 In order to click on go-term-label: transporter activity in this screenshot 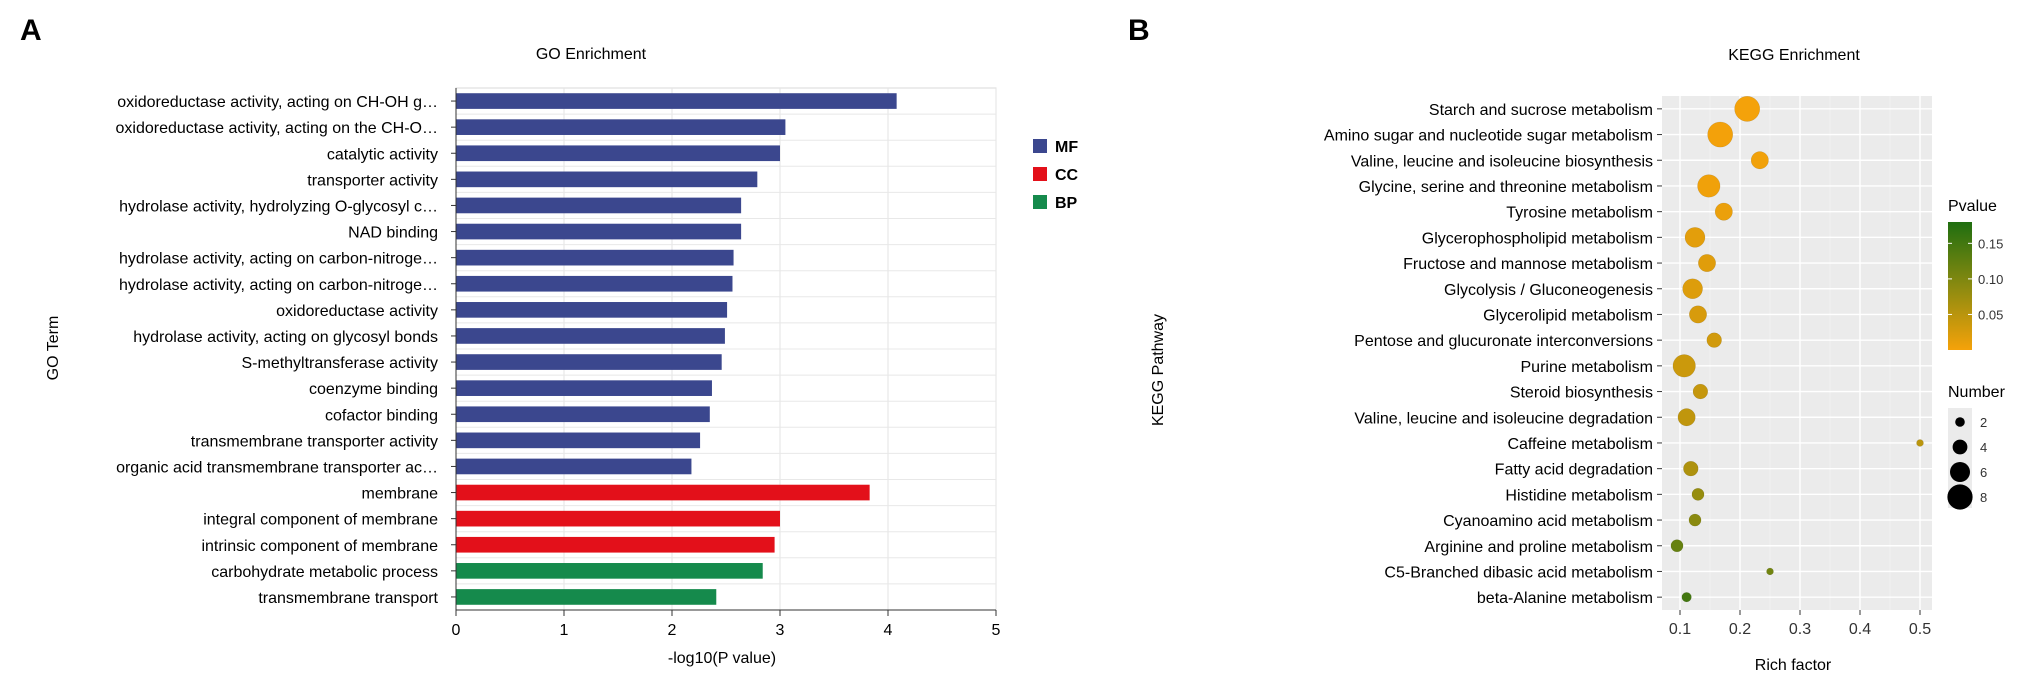, I will do `click(372, 180)`.